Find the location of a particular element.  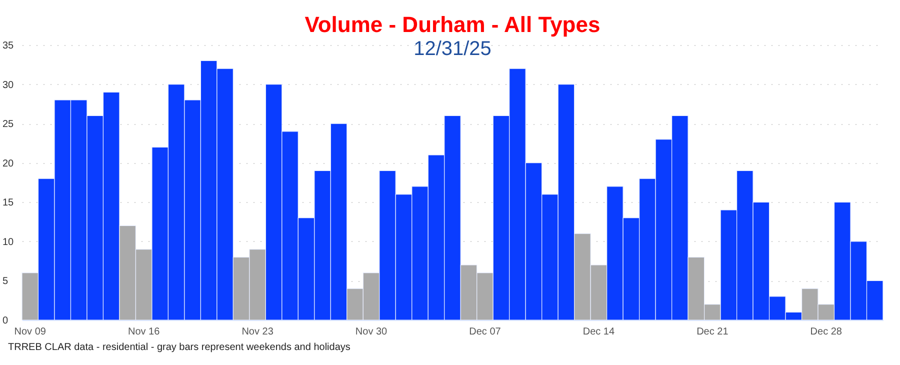

x-tick-label: Dec 14 is located at coordinates (598, 332).